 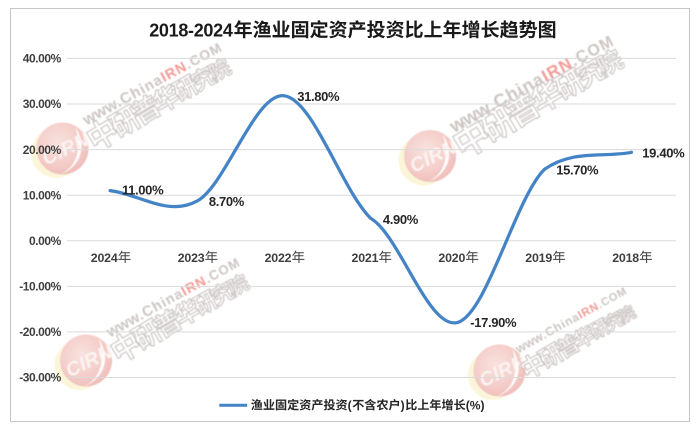 I want to click on svg-text: -10.00%, so click(x=40, y=287).